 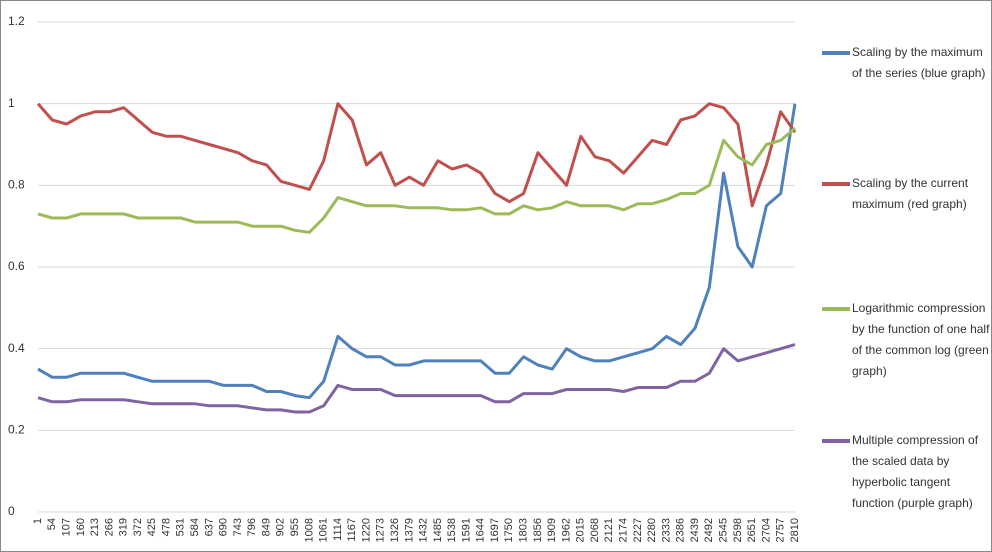 I want to click on x-tick-label: 1008, so click(x=309, y=530).